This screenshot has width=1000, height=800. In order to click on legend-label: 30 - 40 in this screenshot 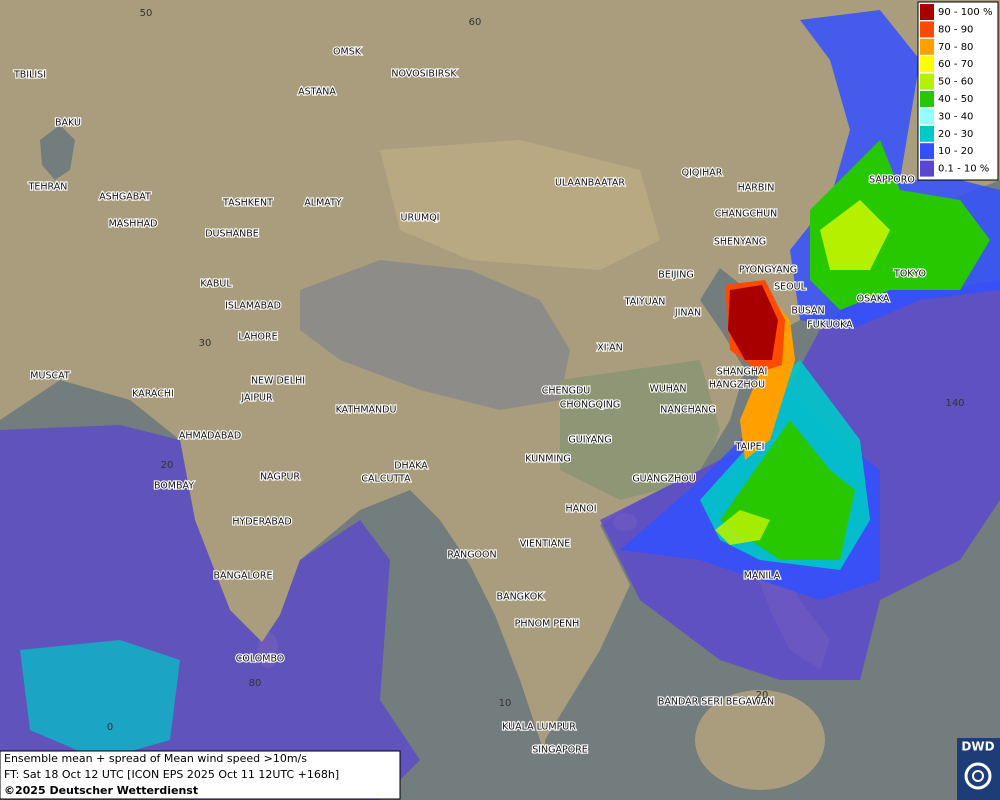, I will do `click(955, 116)`.